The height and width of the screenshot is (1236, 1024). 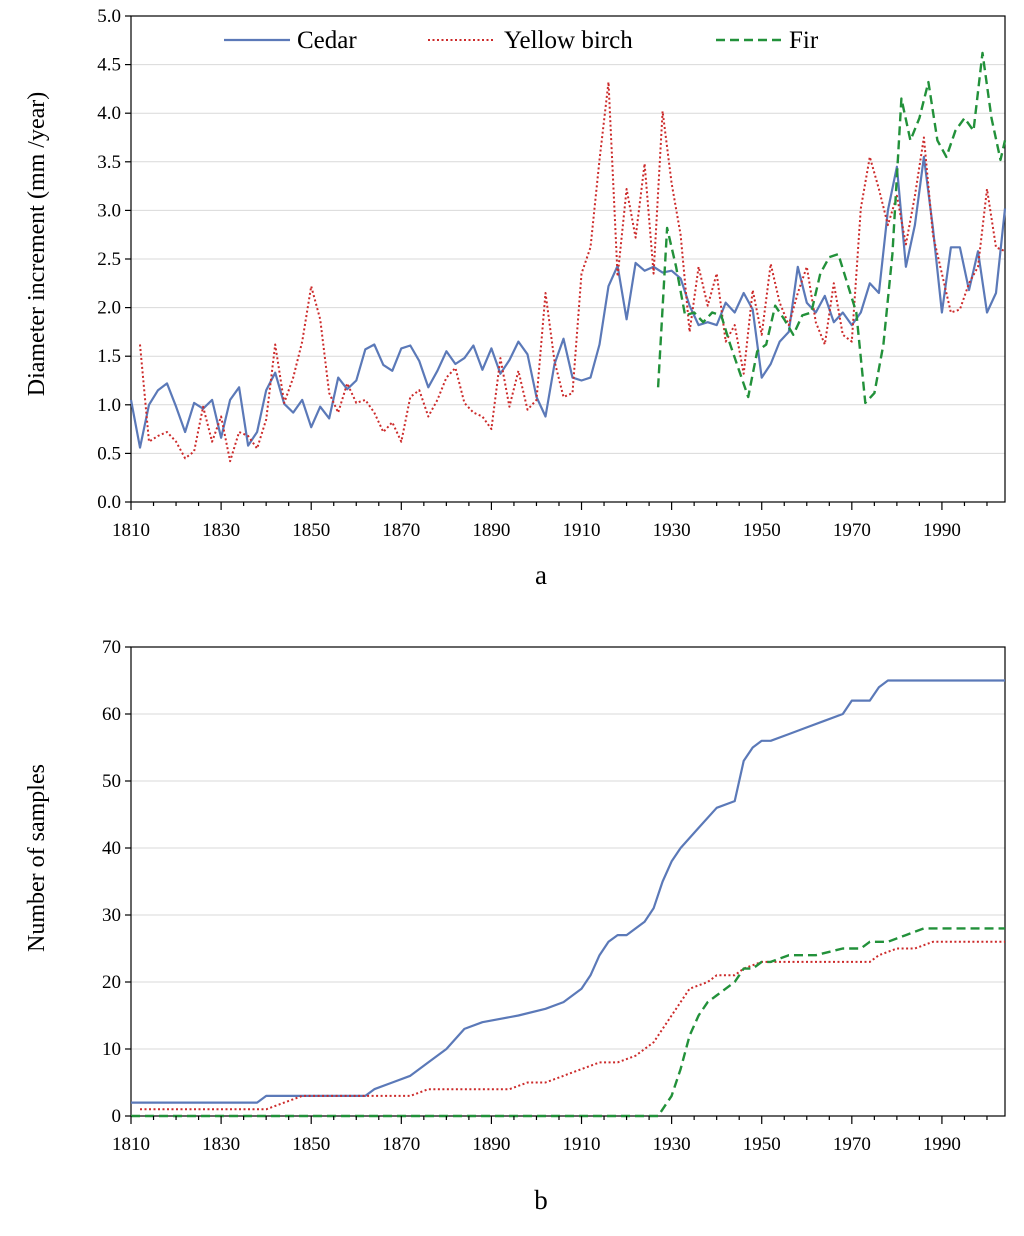 I want to click on panel-b-x-tick-label: 1810, so click(x=131, y=1144).